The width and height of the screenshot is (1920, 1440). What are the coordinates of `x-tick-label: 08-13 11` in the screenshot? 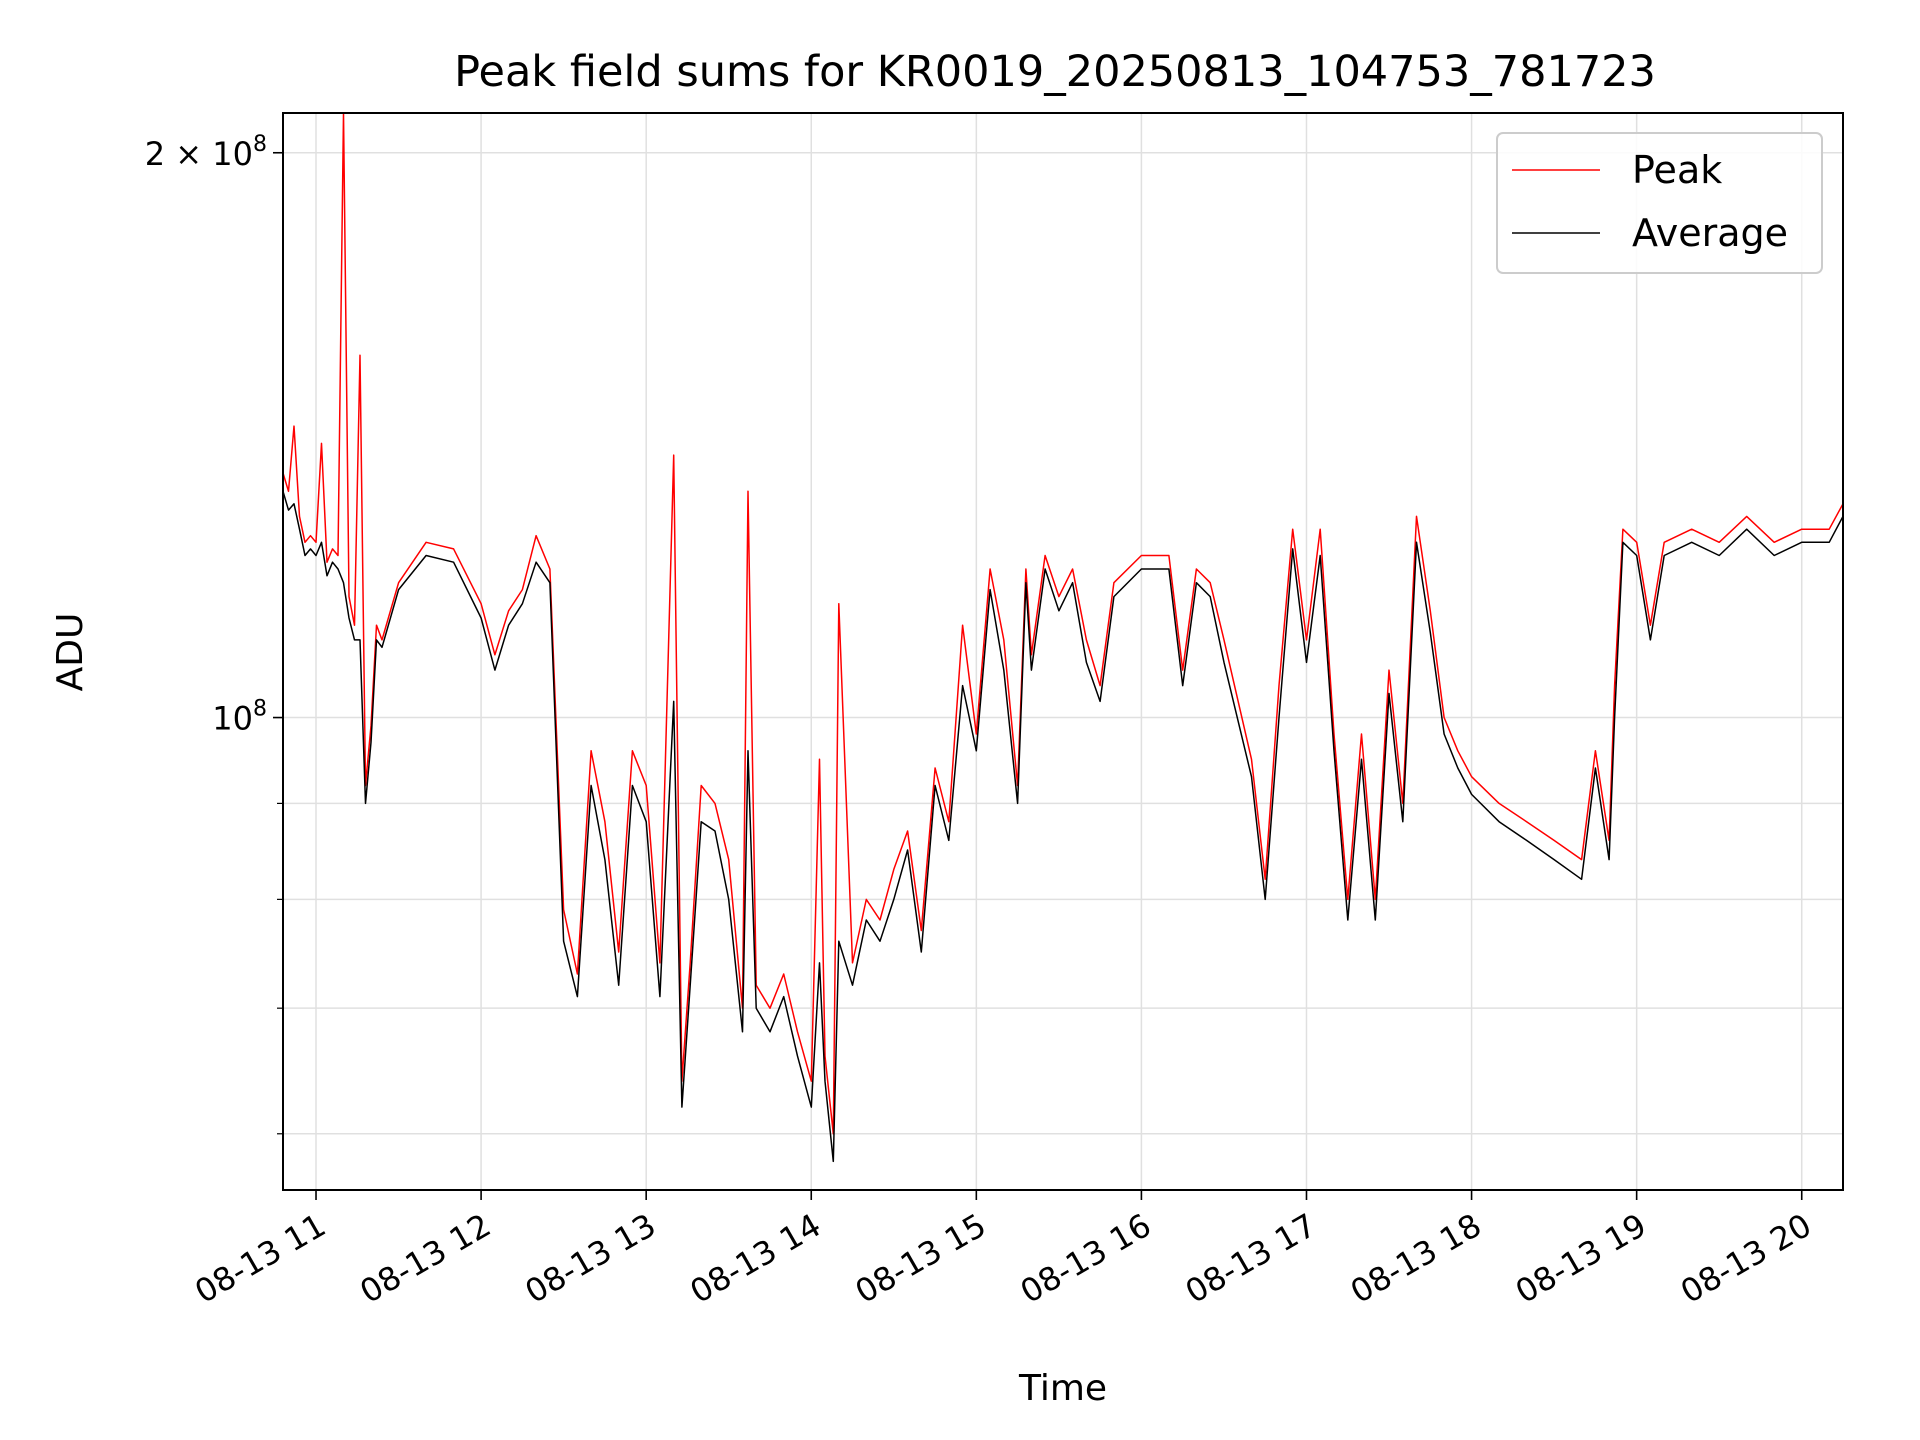 It's located at (260, 1258).